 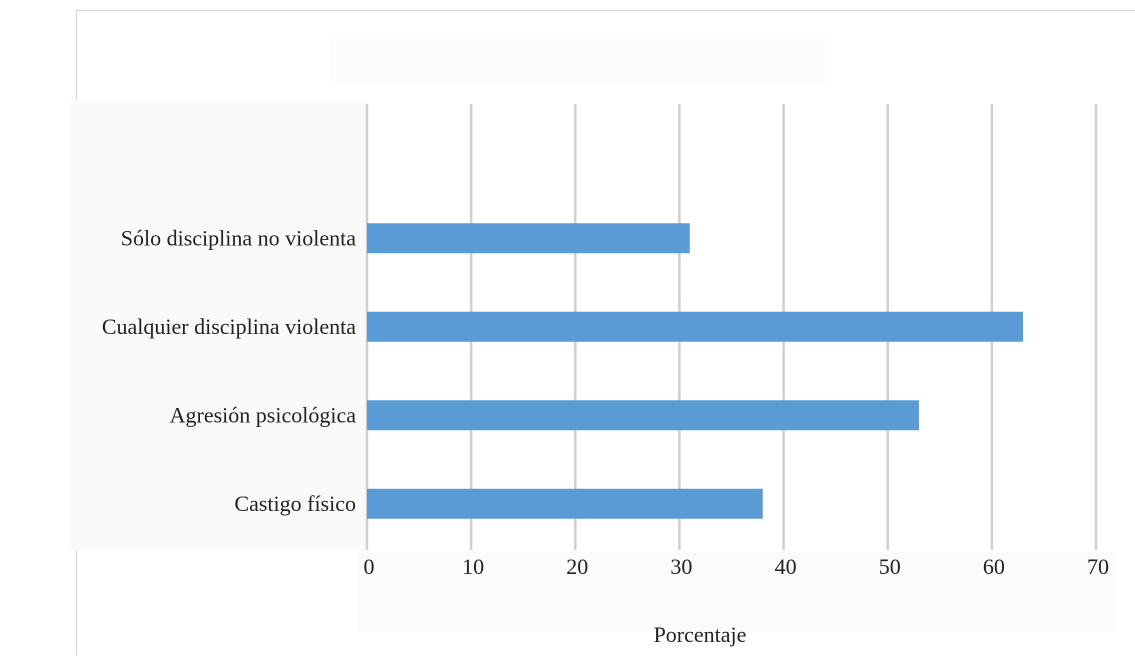 I want to click on category-label: Agresión psicológica, so click(x=263, y=414).